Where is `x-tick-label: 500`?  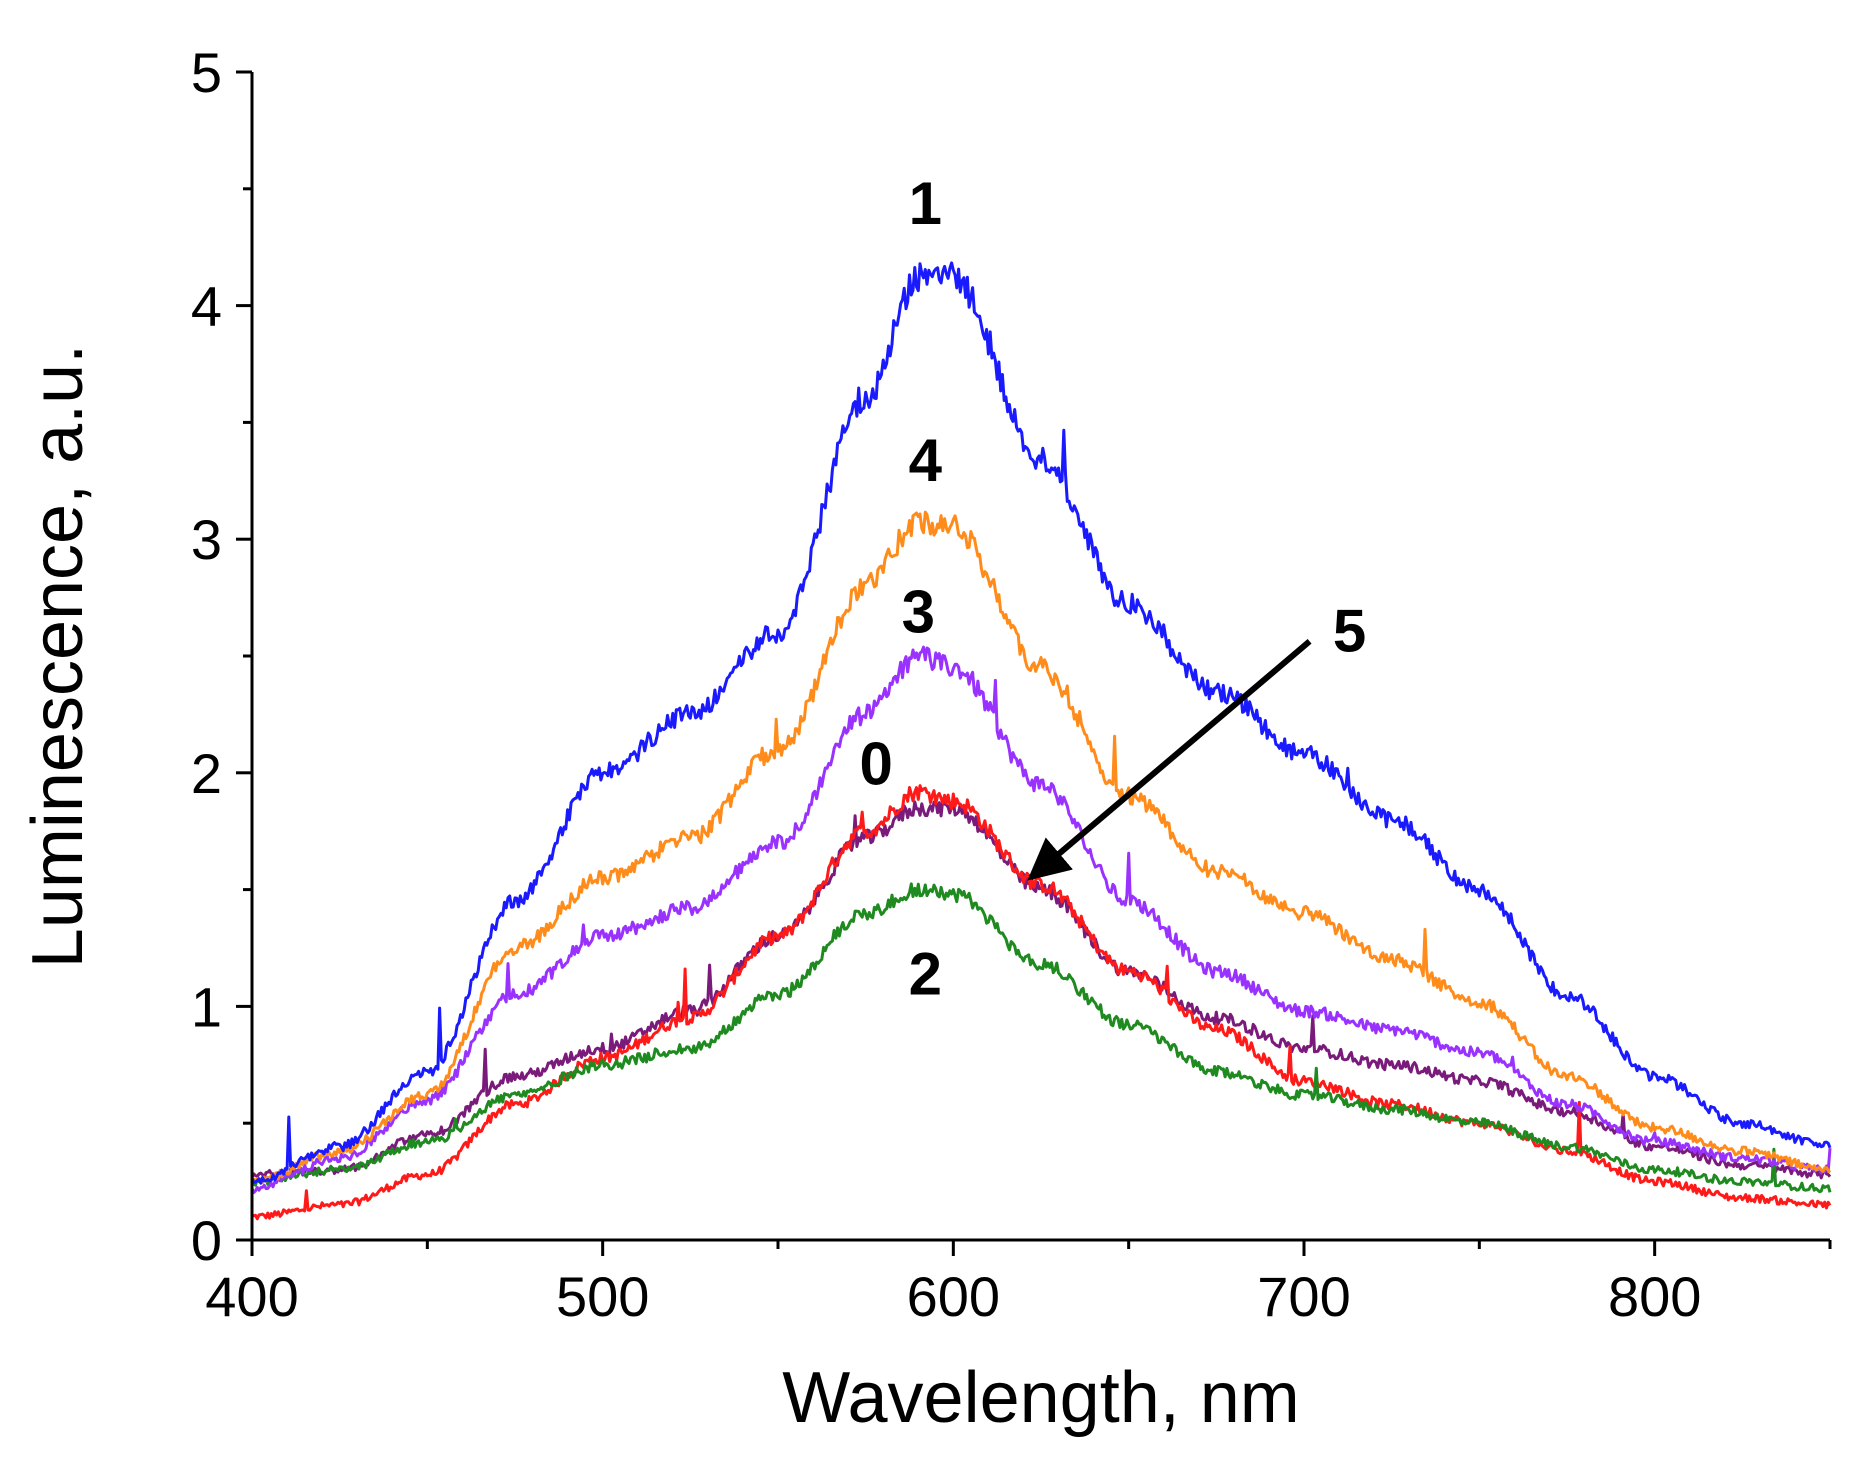 x-tick-label: 500 is located at coordinates (602, 1296).